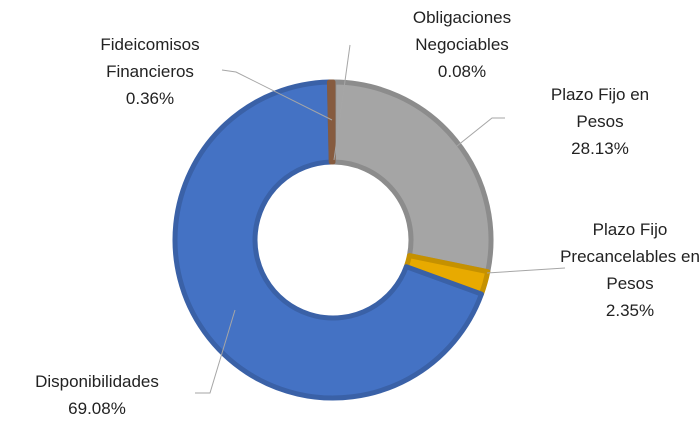  I want to click on category-label: Obligaciones Negociables, so click(462, 31).